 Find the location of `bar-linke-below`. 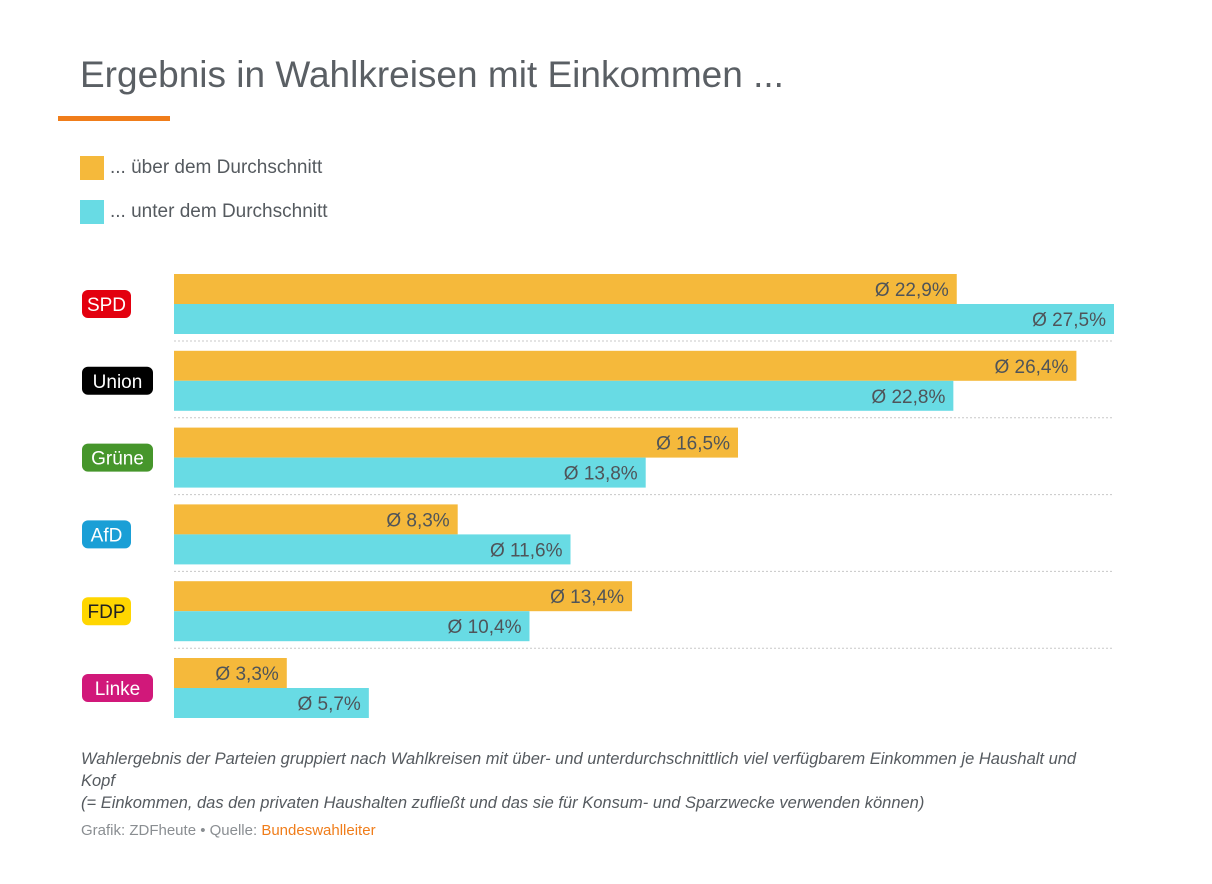

bar-linke-below is located at coordinates (271, 703).